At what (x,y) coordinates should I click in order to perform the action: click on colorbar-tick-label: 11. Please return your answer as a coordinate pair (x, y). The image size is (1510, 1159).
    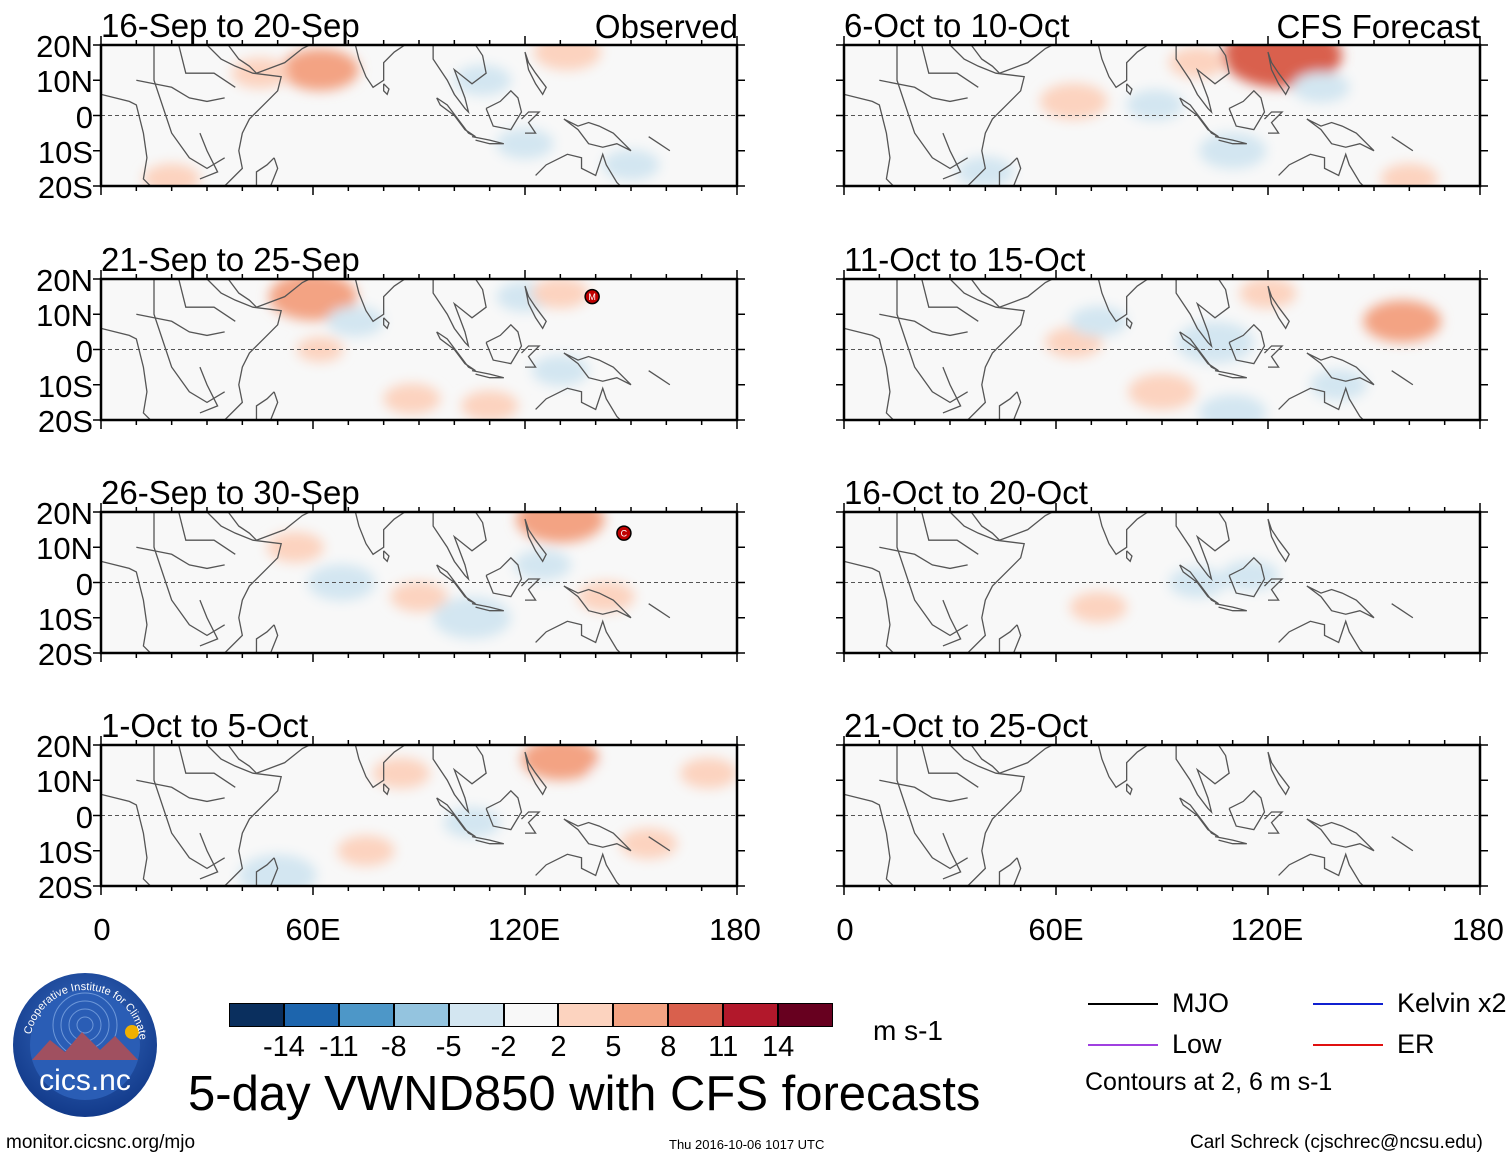
    Looking at the image, I should click on (723, 1047).